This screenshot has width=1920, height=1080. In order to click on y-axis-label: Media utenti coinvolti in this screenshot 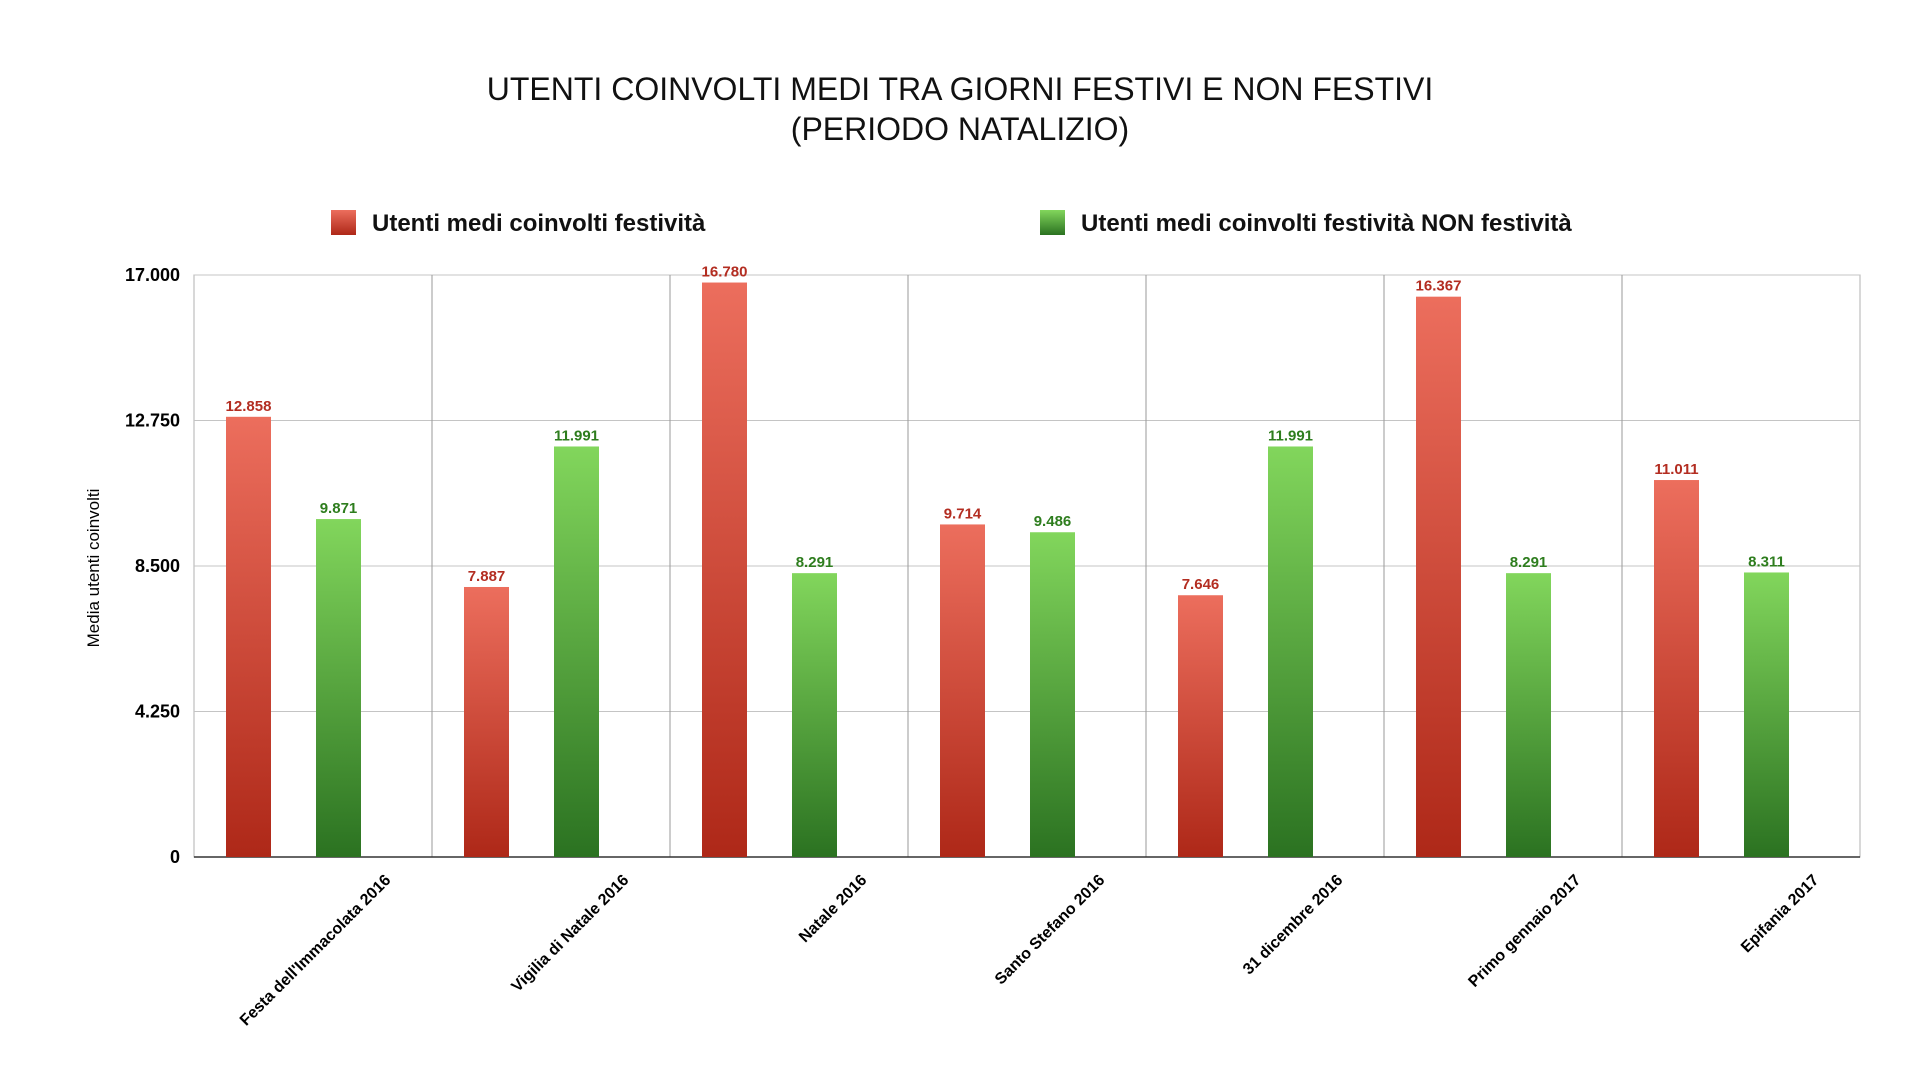, I will do `click(93, 568)`.